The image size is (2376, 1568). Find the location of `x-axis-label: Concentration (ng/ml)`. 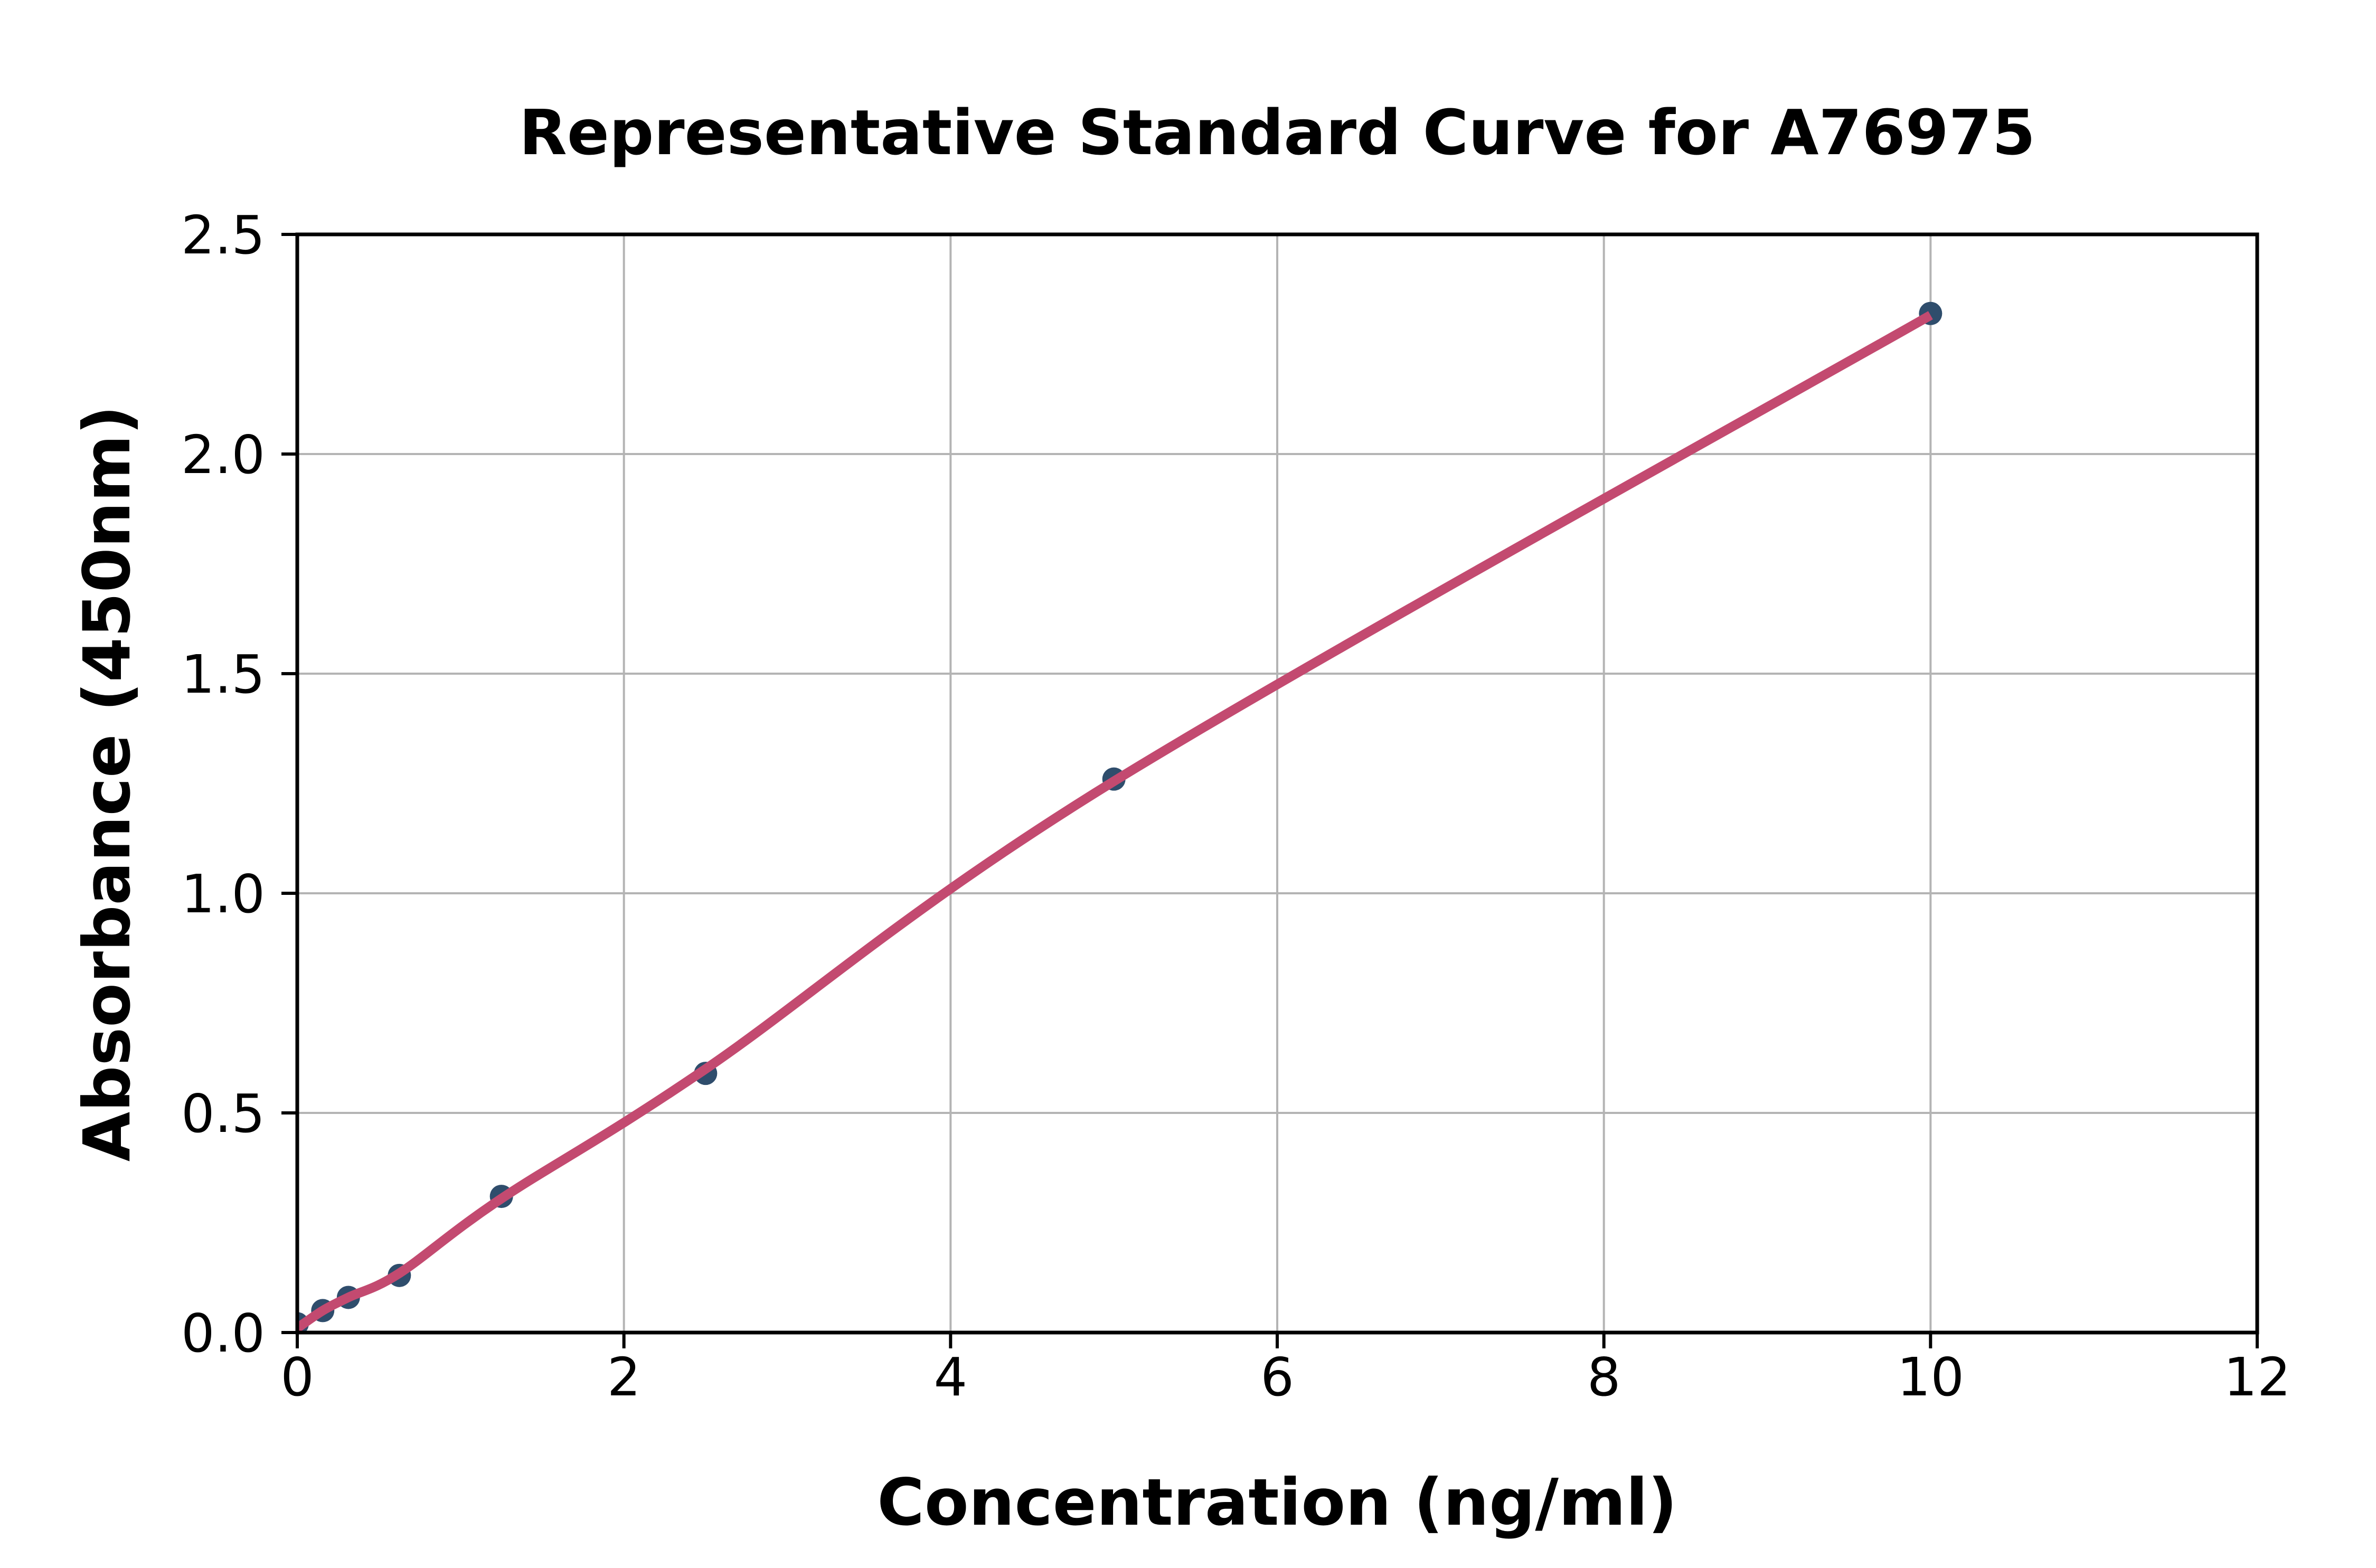

x-axis-label: Concentration (ng/ml) is located at coordinates (1277, 1503).